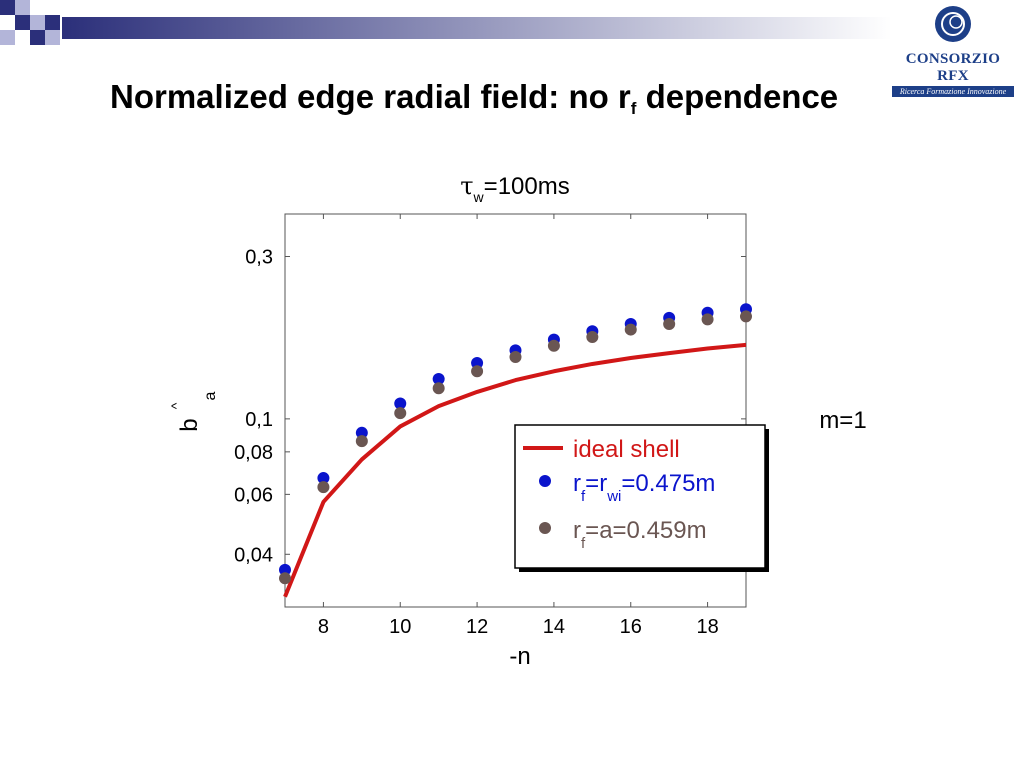 The height and width of the screenshot is (768, 1024). What do you see at coordinates (631, 627) in the screenshot?
I see `x-tick-label: 16` at bounding box center [631, 627].